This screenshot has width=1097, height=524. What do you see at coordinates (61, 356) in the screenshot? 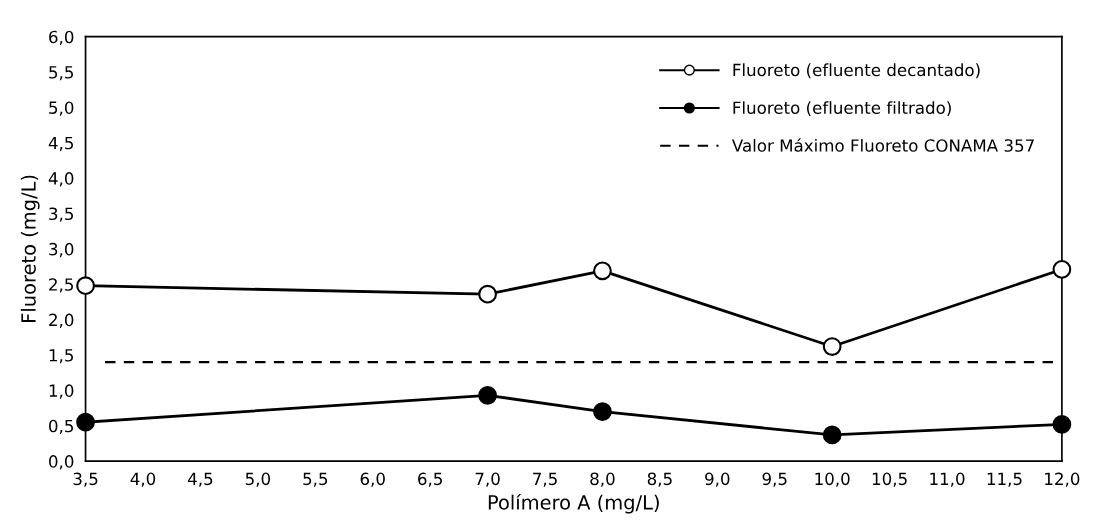
I see `y-tick-label: 1,5` at bounding box center [61, 356].